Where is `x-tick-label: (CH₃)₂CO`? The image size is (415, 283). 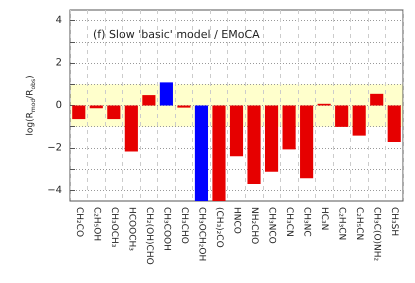
x-tick-label: (CH₃)₂CO is located at coordinates (219, 227).